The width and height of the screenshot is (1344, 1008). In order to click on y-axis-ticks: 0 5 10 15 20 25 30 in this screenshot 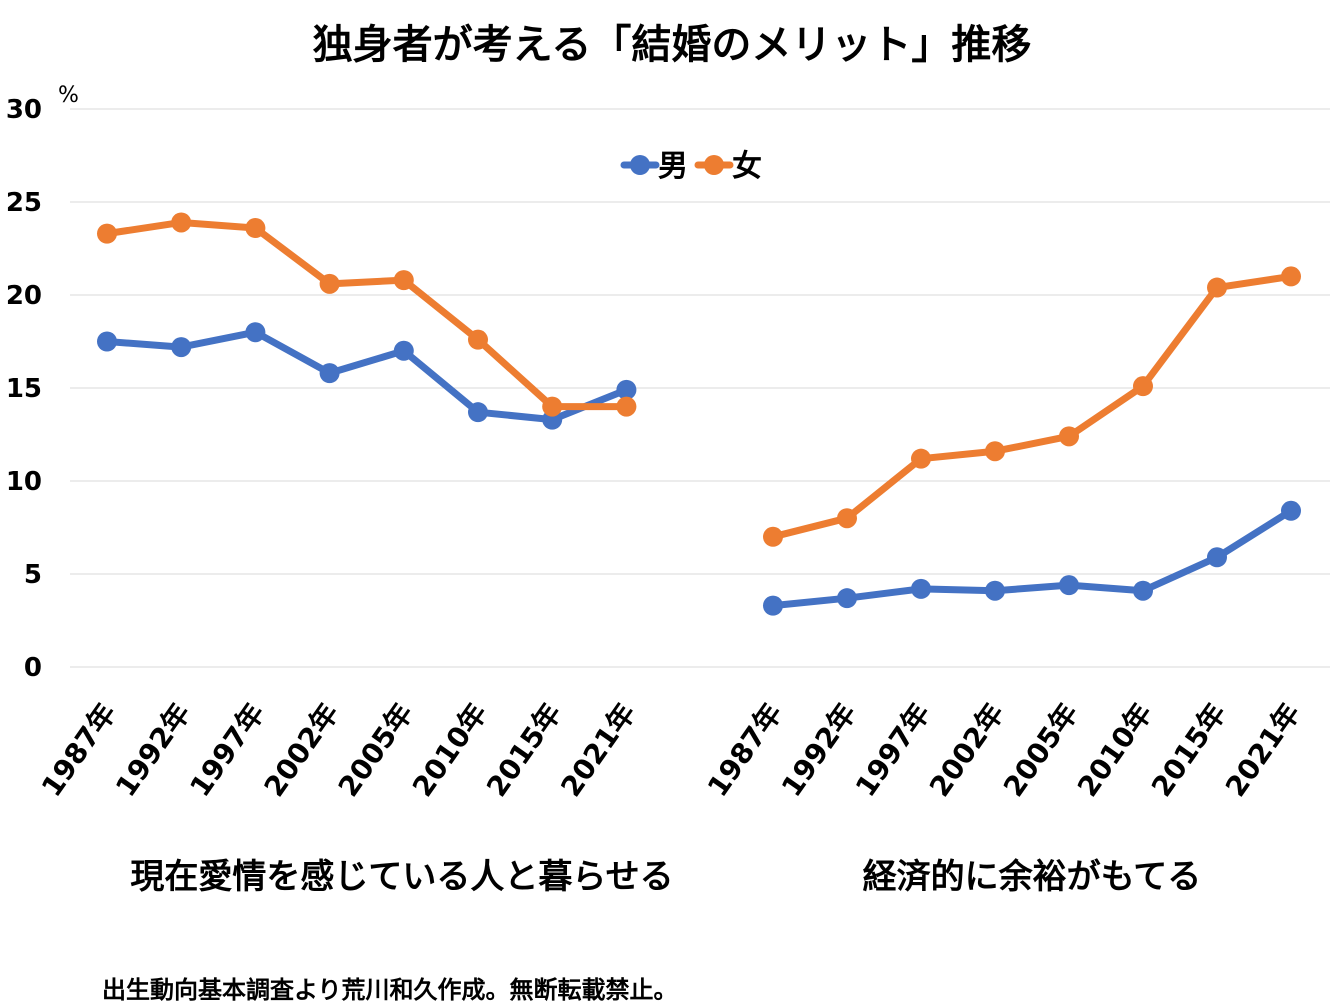, I will do `click(24, 389)`.